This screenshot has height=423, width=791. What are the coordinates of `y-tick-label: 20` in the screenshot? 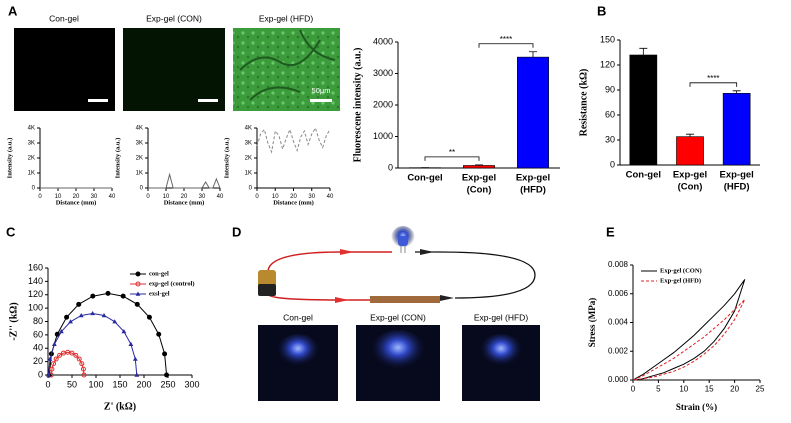 It's located at (38, 361).